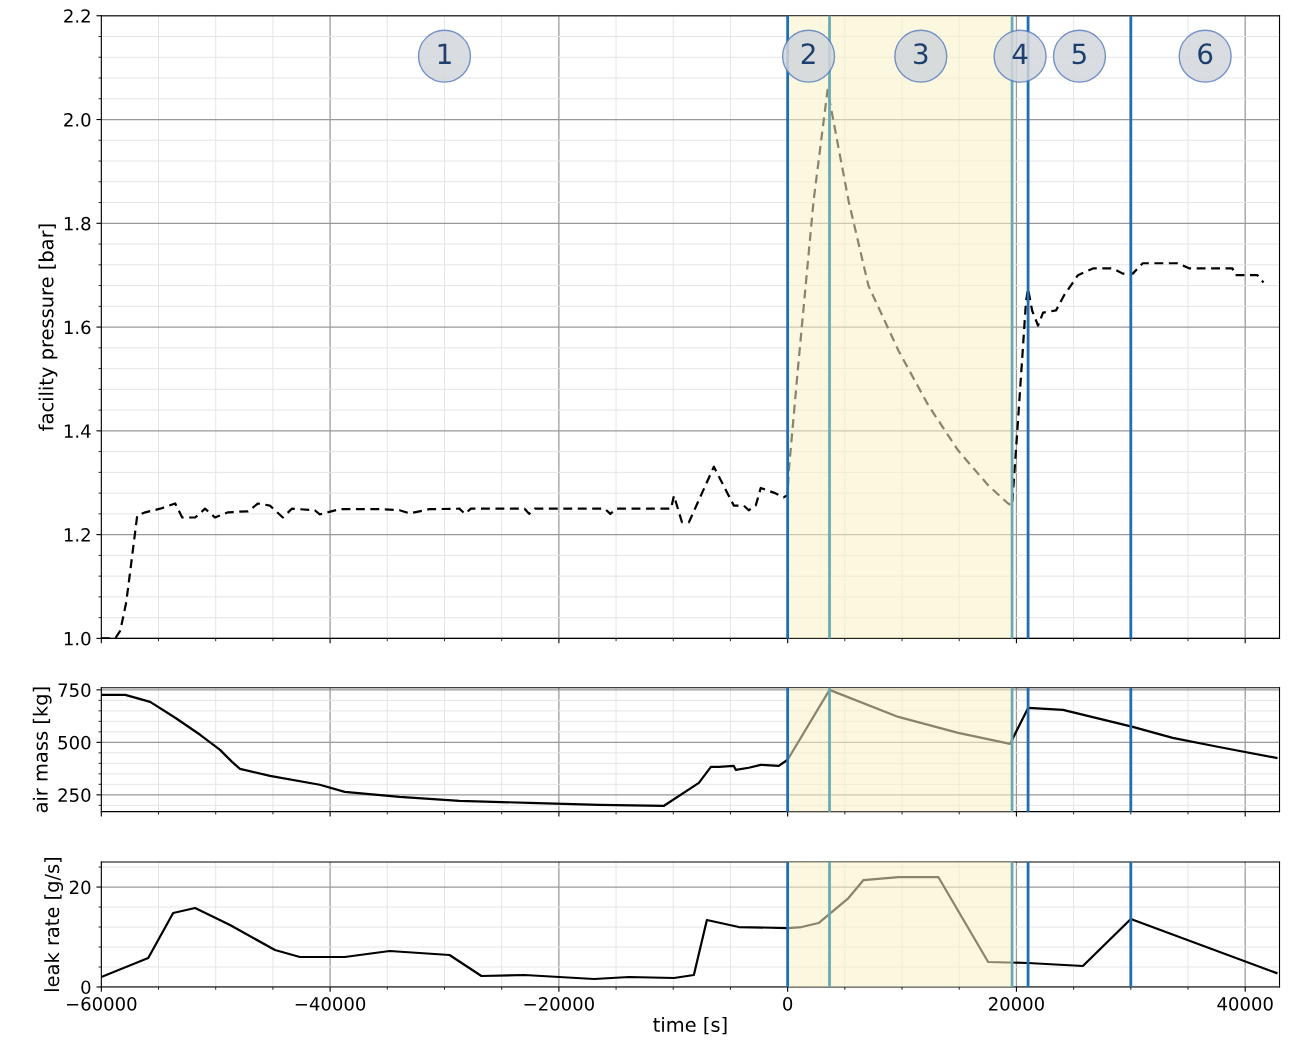  Describe the element at coordinates (77, 431) in the screenshot. I see `y-tick-label: 1.4` at that location.